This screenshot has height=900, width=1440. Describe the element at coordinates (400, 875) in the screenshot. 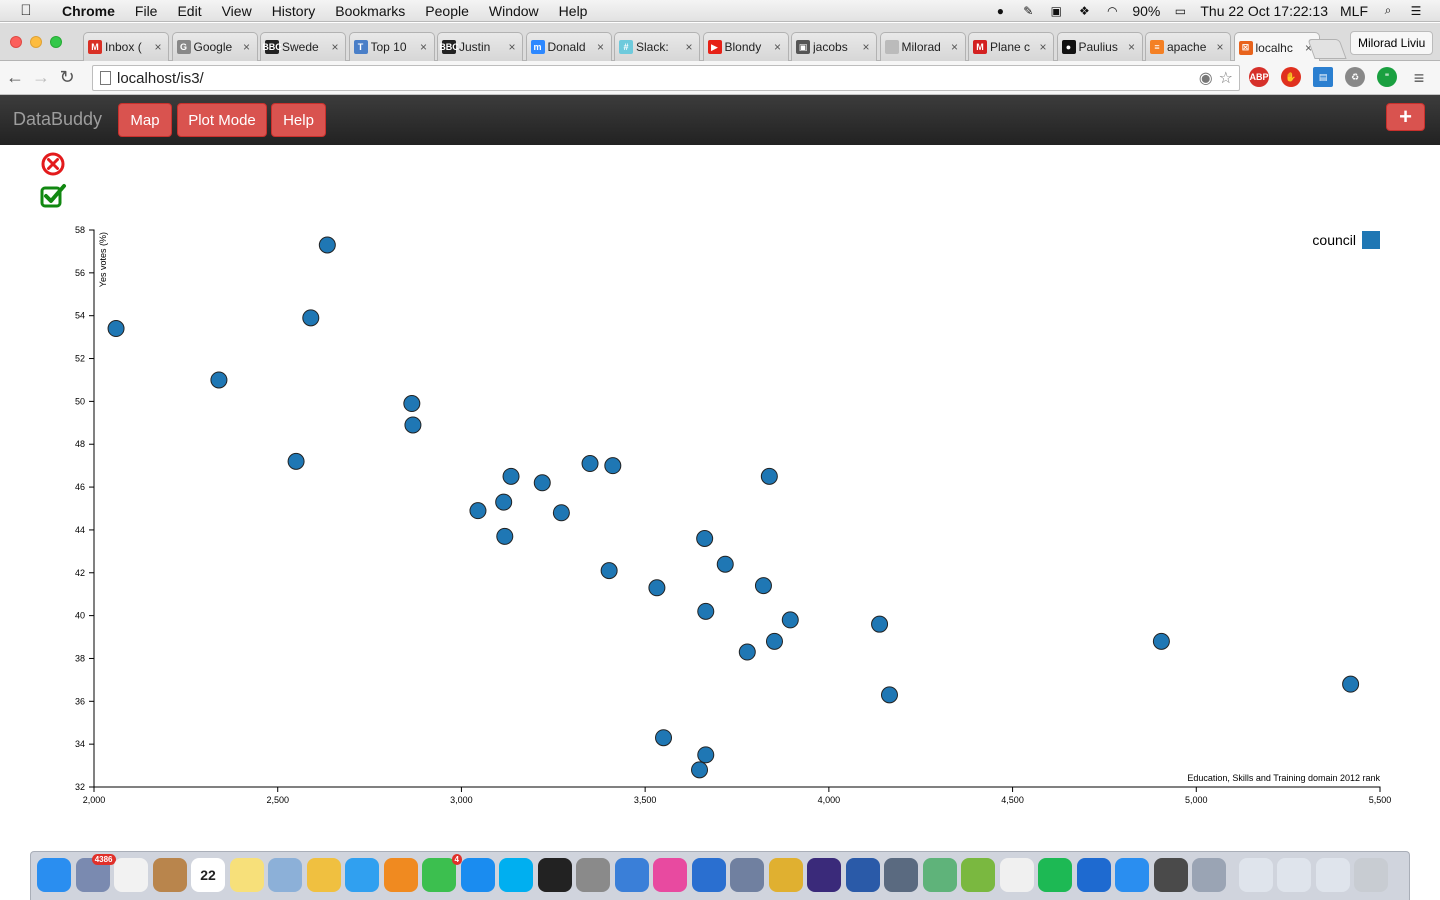

I see `ibooks-icon` at that location.